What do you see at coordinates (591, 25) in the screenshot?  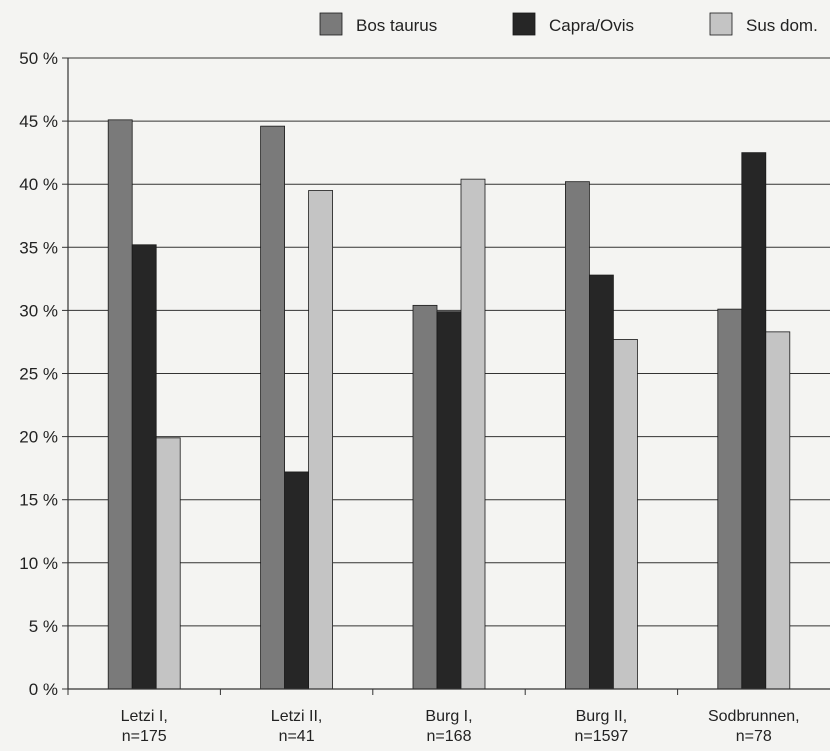 I see `legend-label: Capra/Ovis` at bounding box center [591, 25].